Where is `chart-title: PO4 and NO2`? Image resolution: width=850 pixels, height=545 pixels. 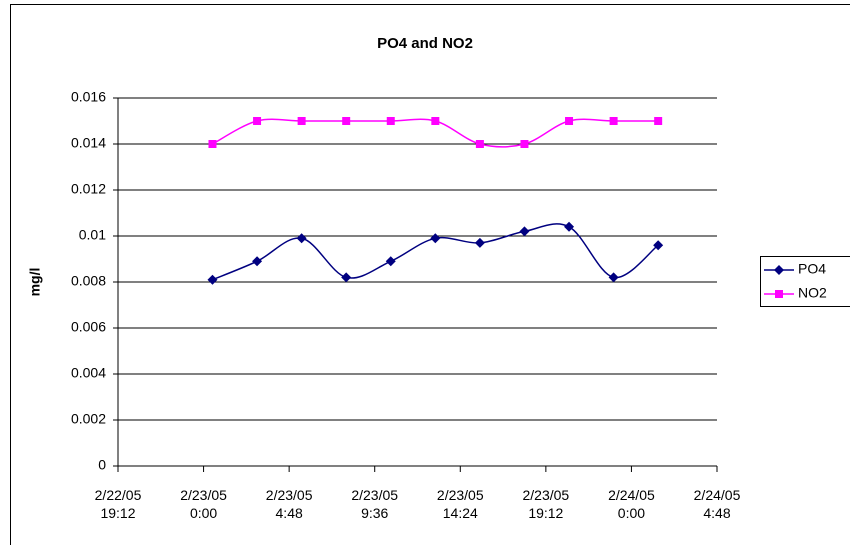
chart-title: PO4 and NO2 is located at coordinates (425, 43).